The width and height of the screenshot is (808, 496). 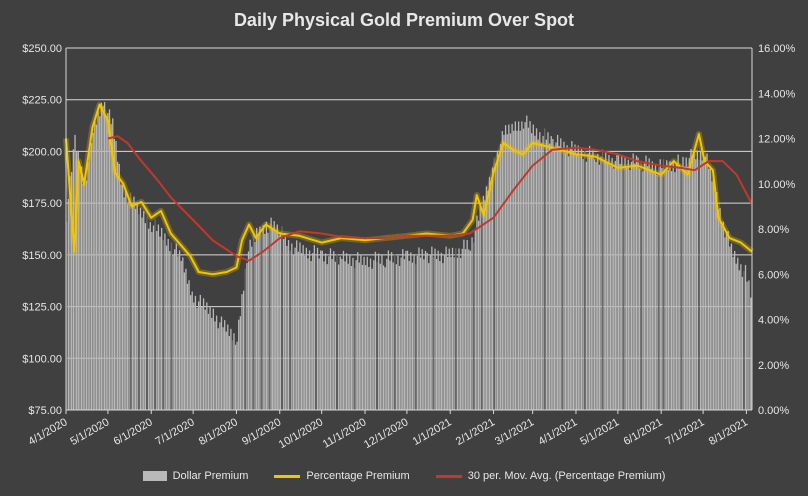 What do you see at coordinates (773, 275) in the screenshot?
I see `y2-tick-label: 6.00%` at bounding box center [773, 275].